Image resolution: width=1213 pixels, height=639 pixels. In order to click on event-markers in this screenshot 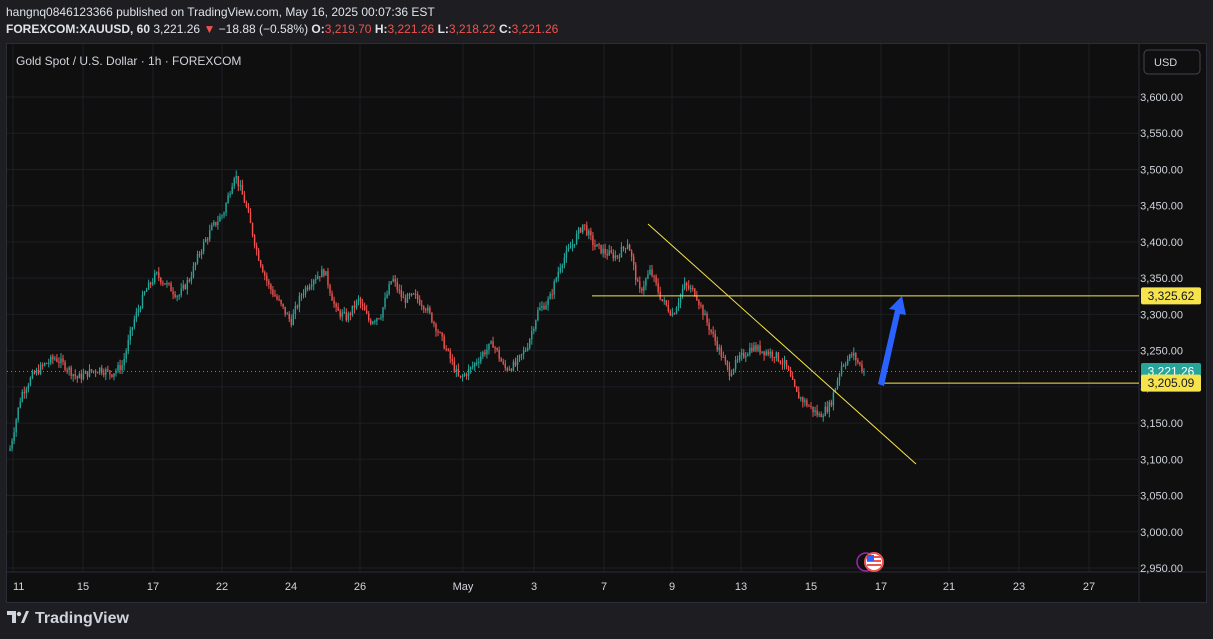, I will do `click(870, 562)`.